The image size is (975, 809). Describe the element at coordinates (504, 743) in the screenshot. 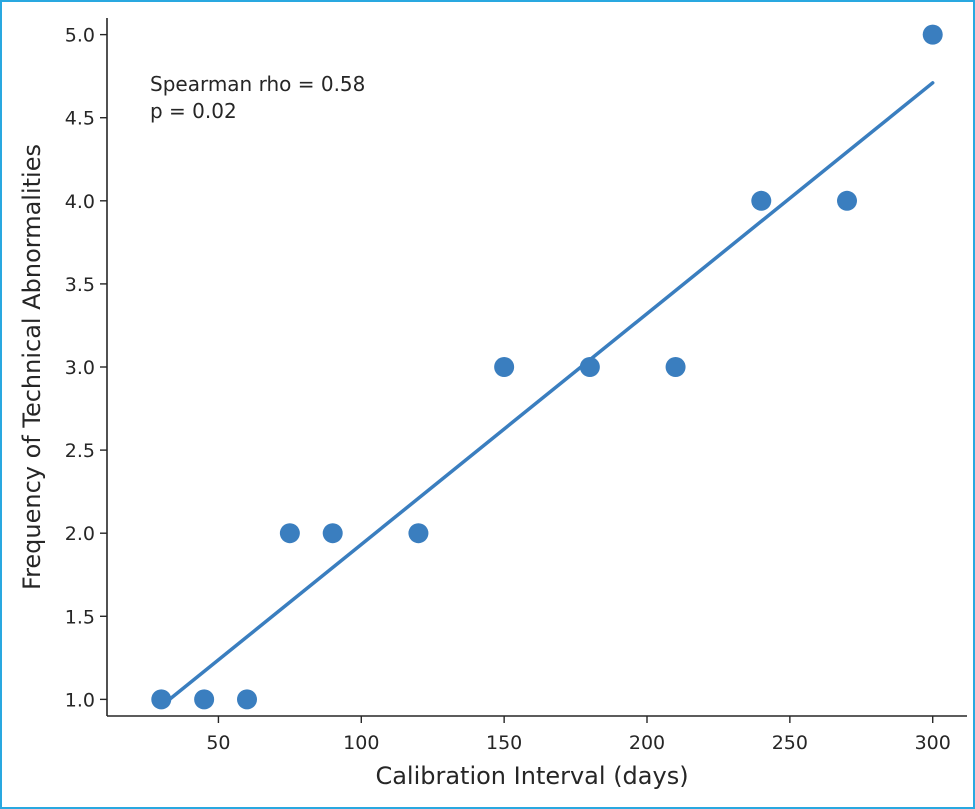

I see `x-tick-label: 150` at that location.